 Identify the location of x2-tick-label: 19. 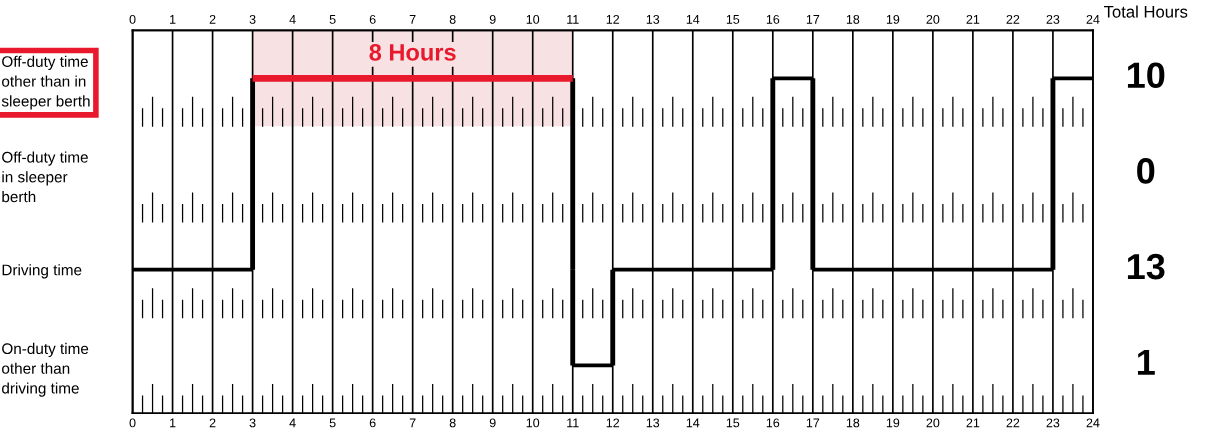
(893, 19).